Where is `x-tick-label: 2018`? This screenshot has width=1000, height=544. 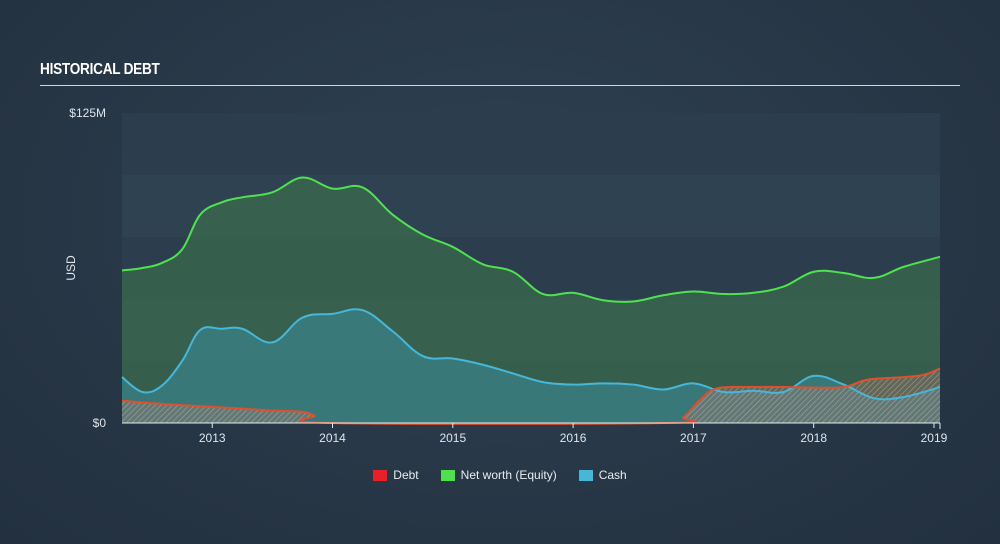
x-tick-label: 2018 is located at coordinates (813, 438).